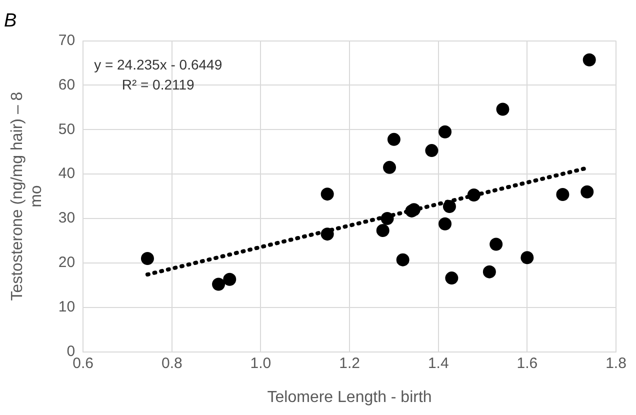  Describe the element at coordinates (349, 363) in the screenshot. I see `x-tick-label: 1.2` at that location.